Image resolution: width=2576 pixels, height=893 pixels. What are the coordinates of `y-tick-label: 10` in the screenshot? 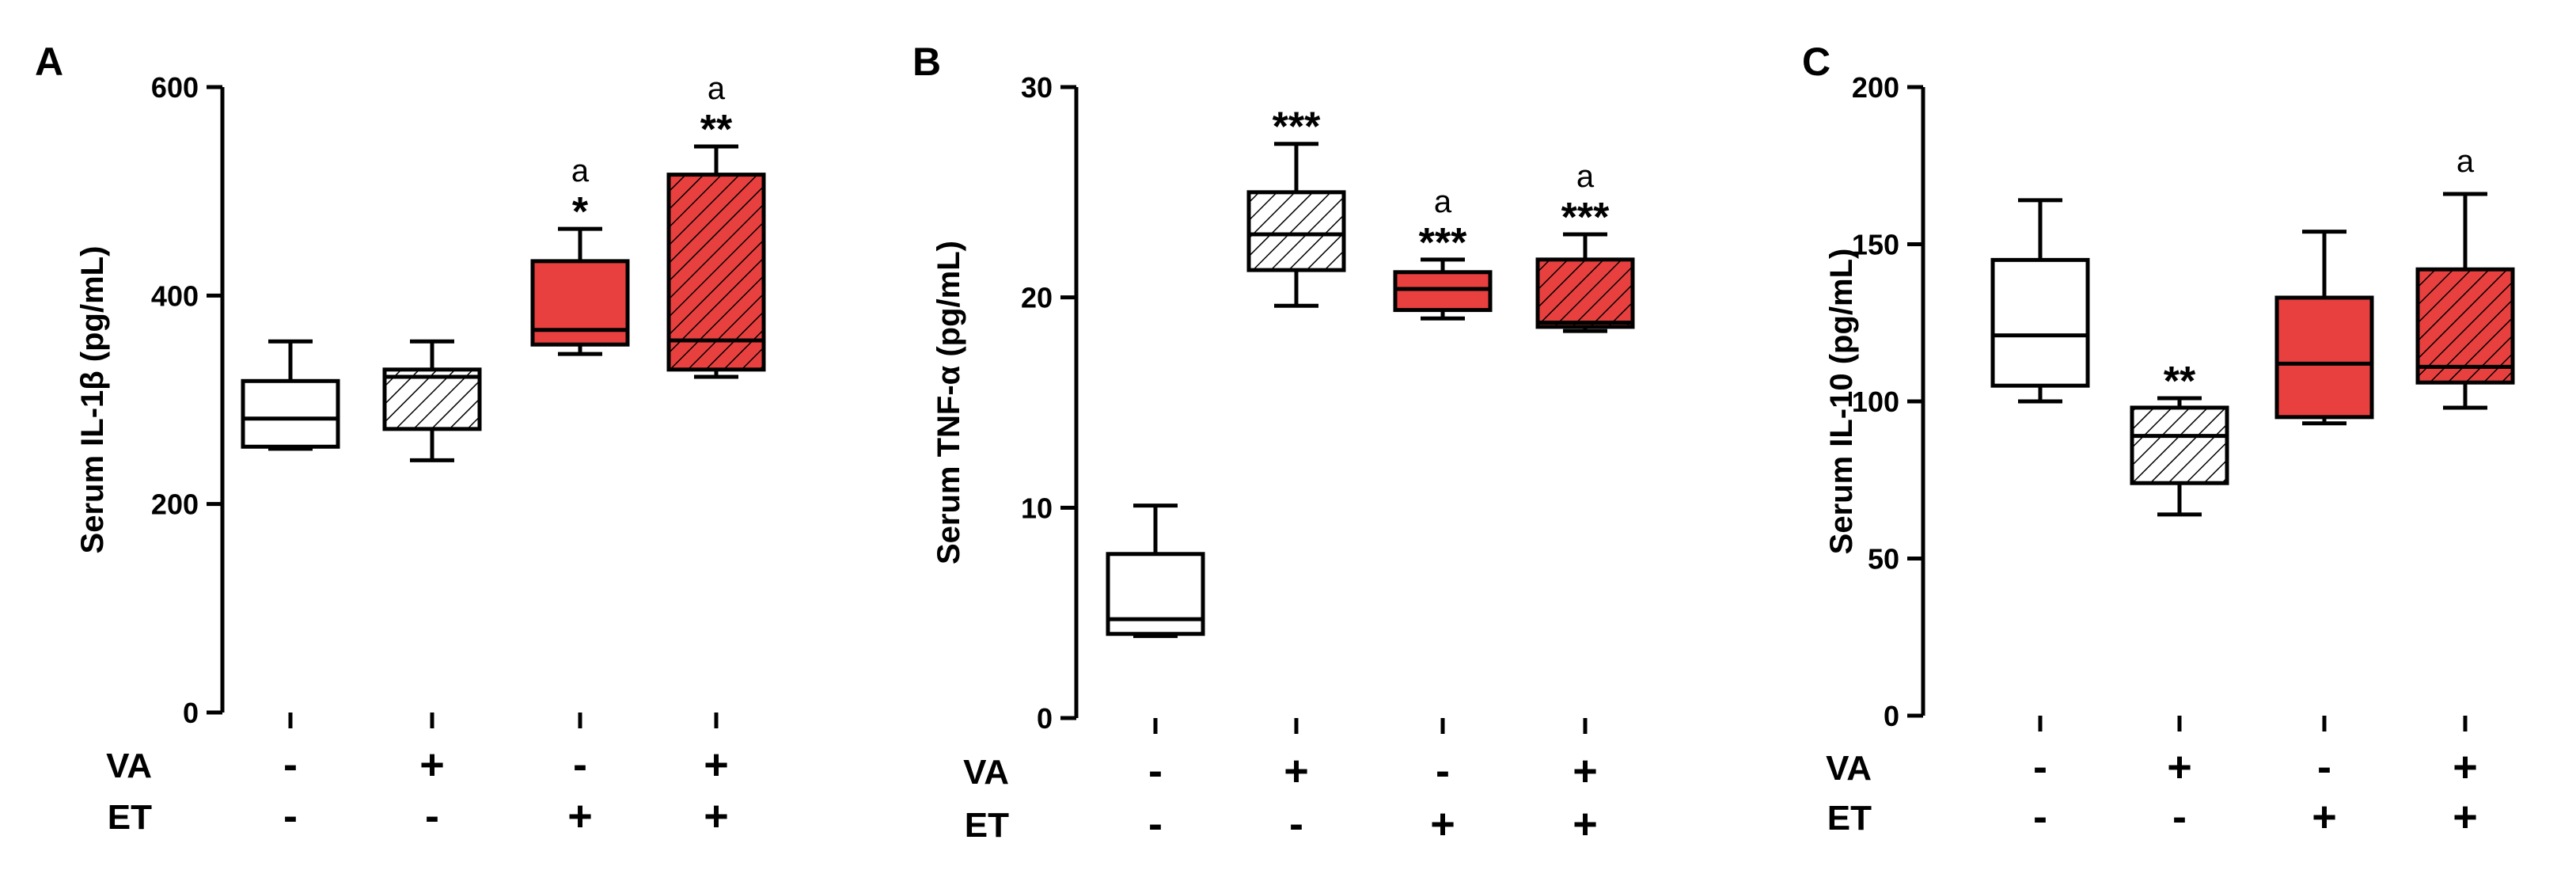 It's located at (1037, 508).